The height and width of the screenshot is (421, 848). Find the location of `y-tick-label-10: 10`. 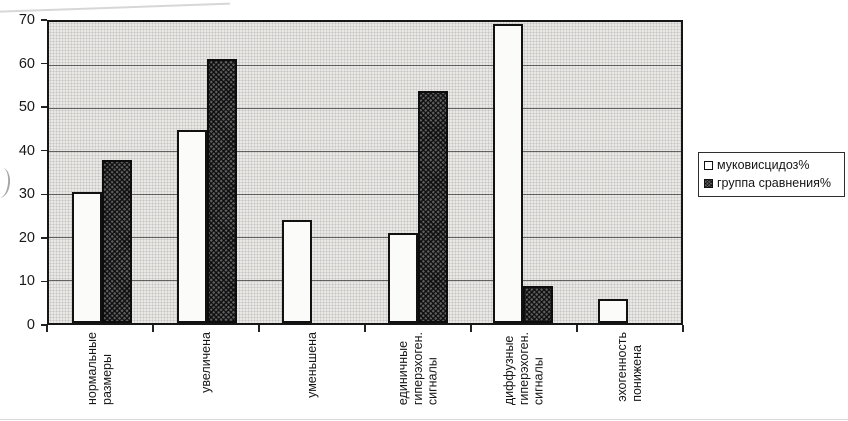

y-tick-label-10: 10 is located at coordinates (26, 281).